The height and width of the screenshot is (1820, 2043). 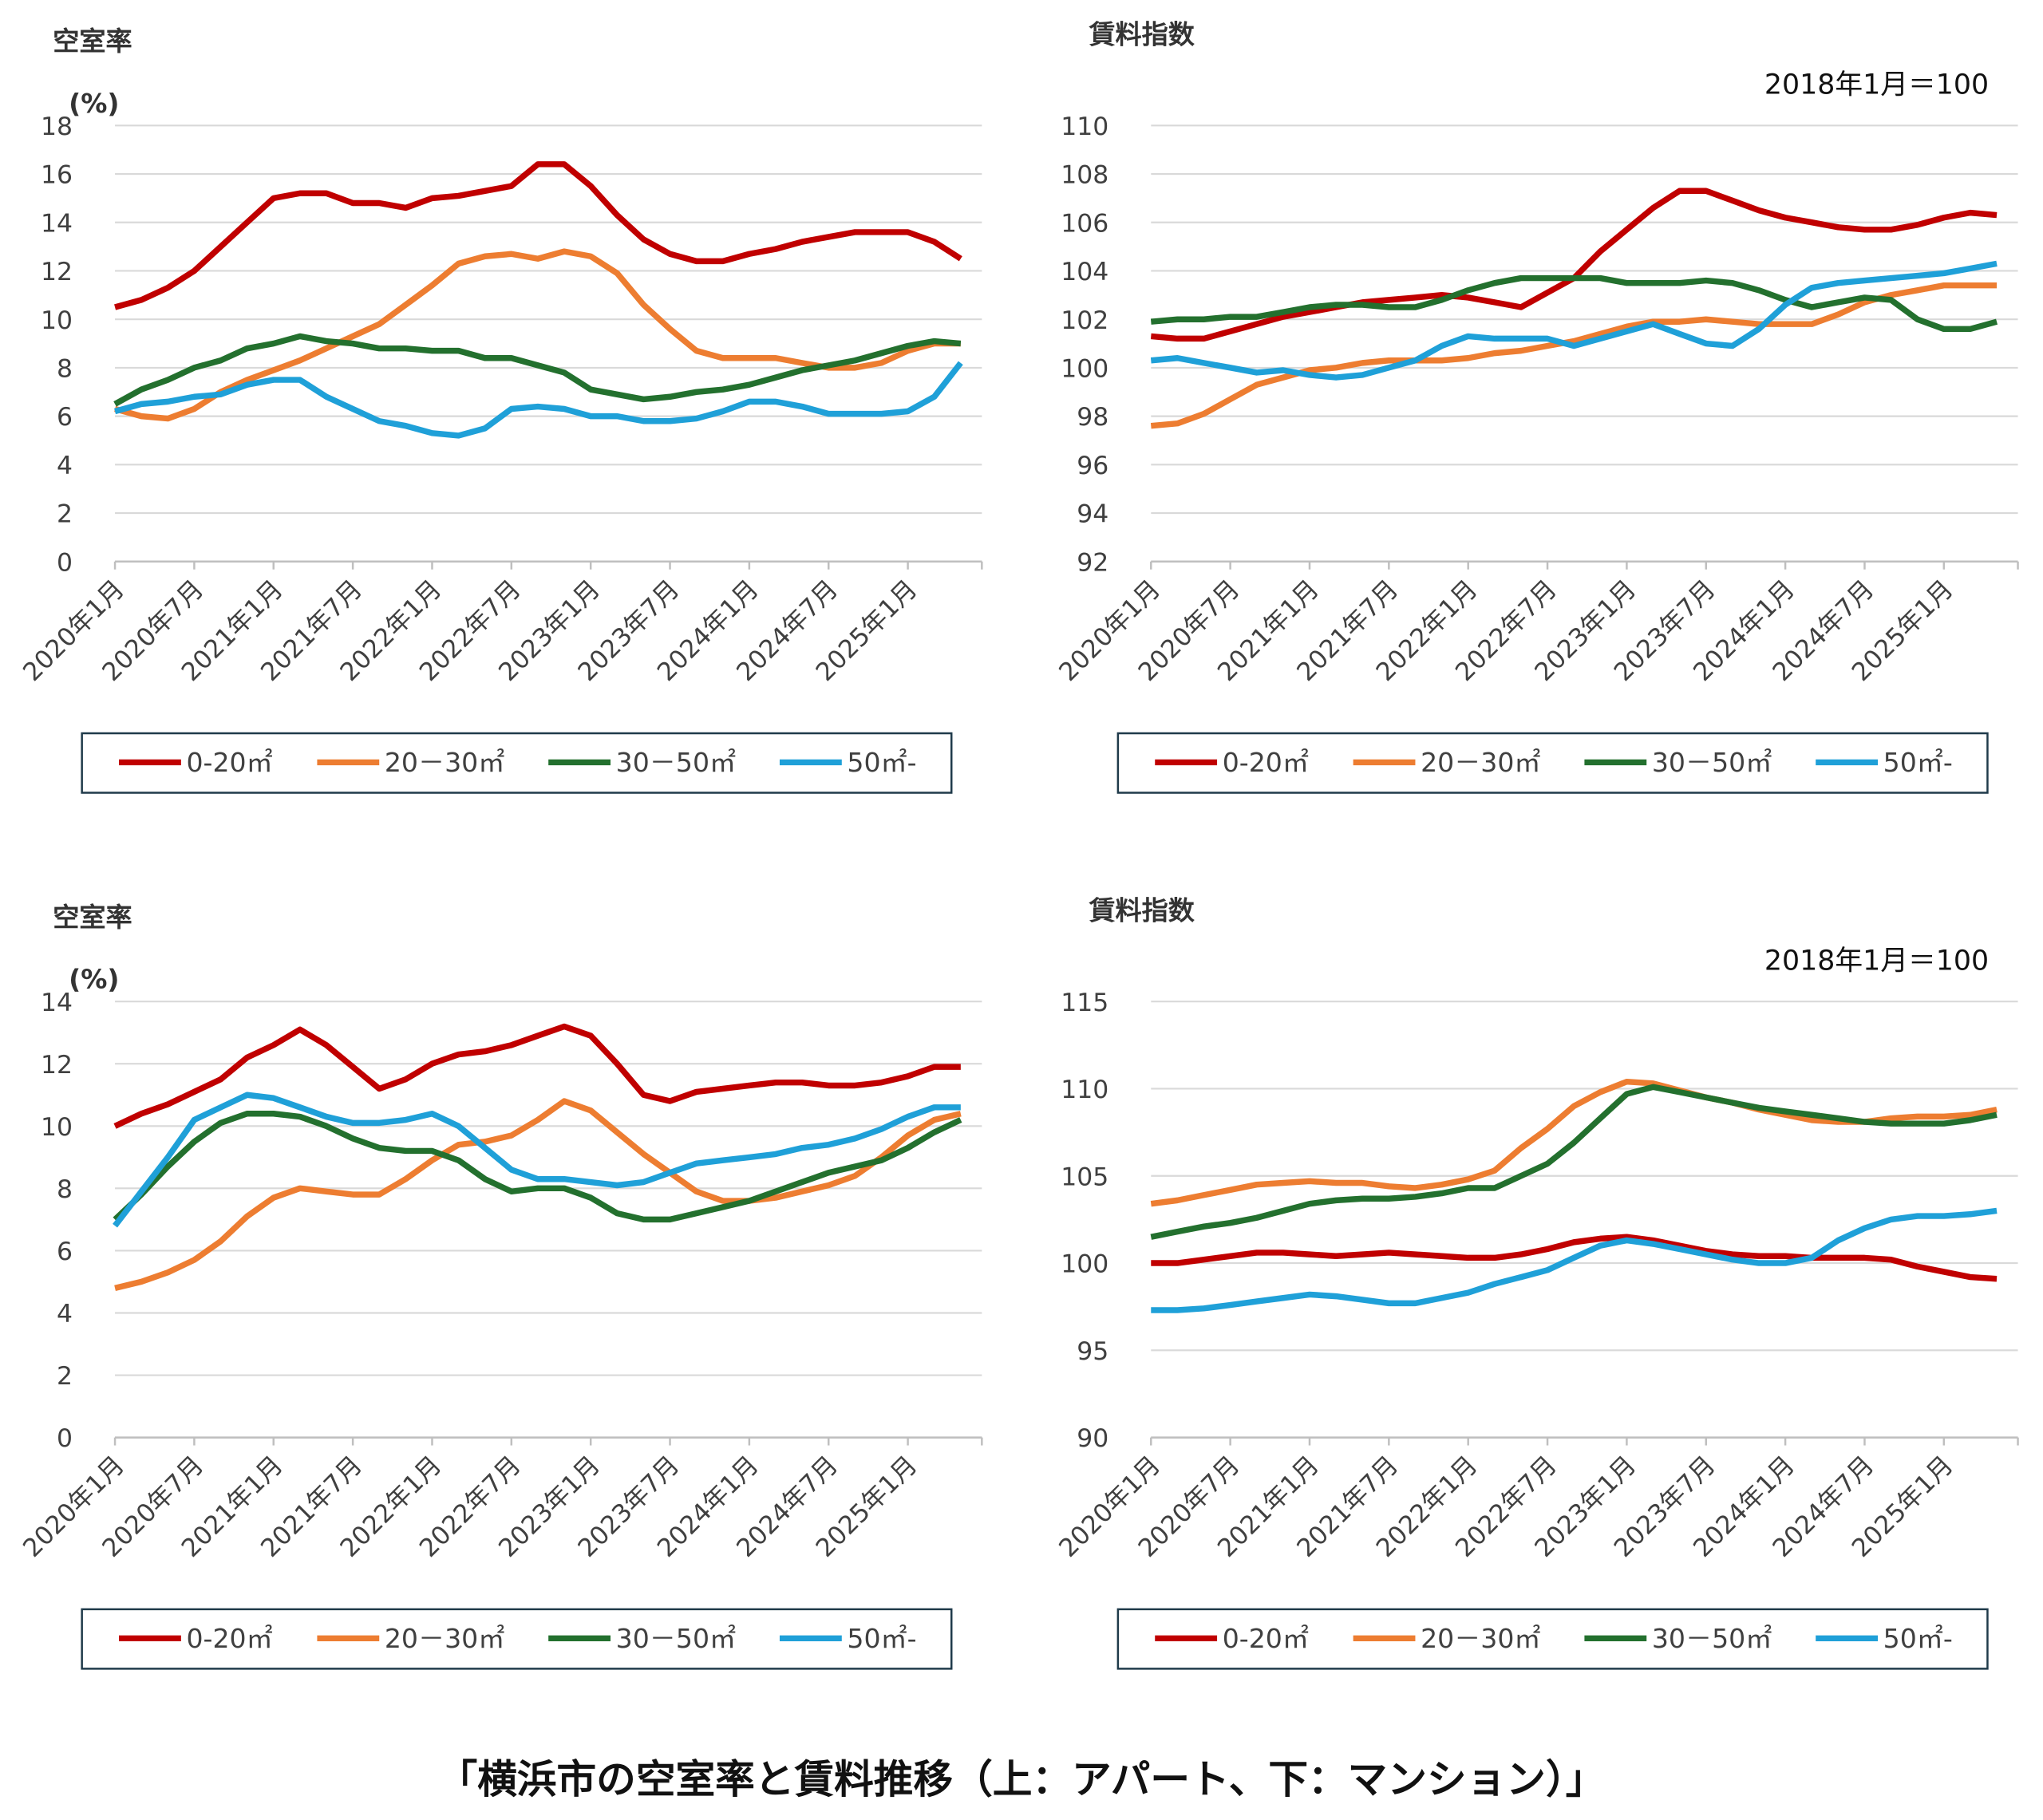 I want to click on y-tick-label: 16, so click(x=57, y=175).